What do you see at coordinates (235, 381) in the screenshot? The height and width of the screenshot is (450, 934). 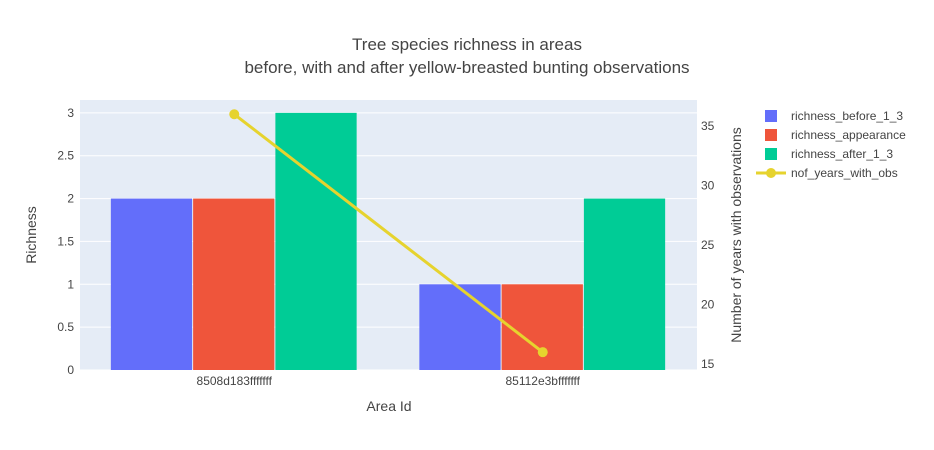 I see `x-tick-label: 8508d183fffffff` at bounding box center [235, 381].